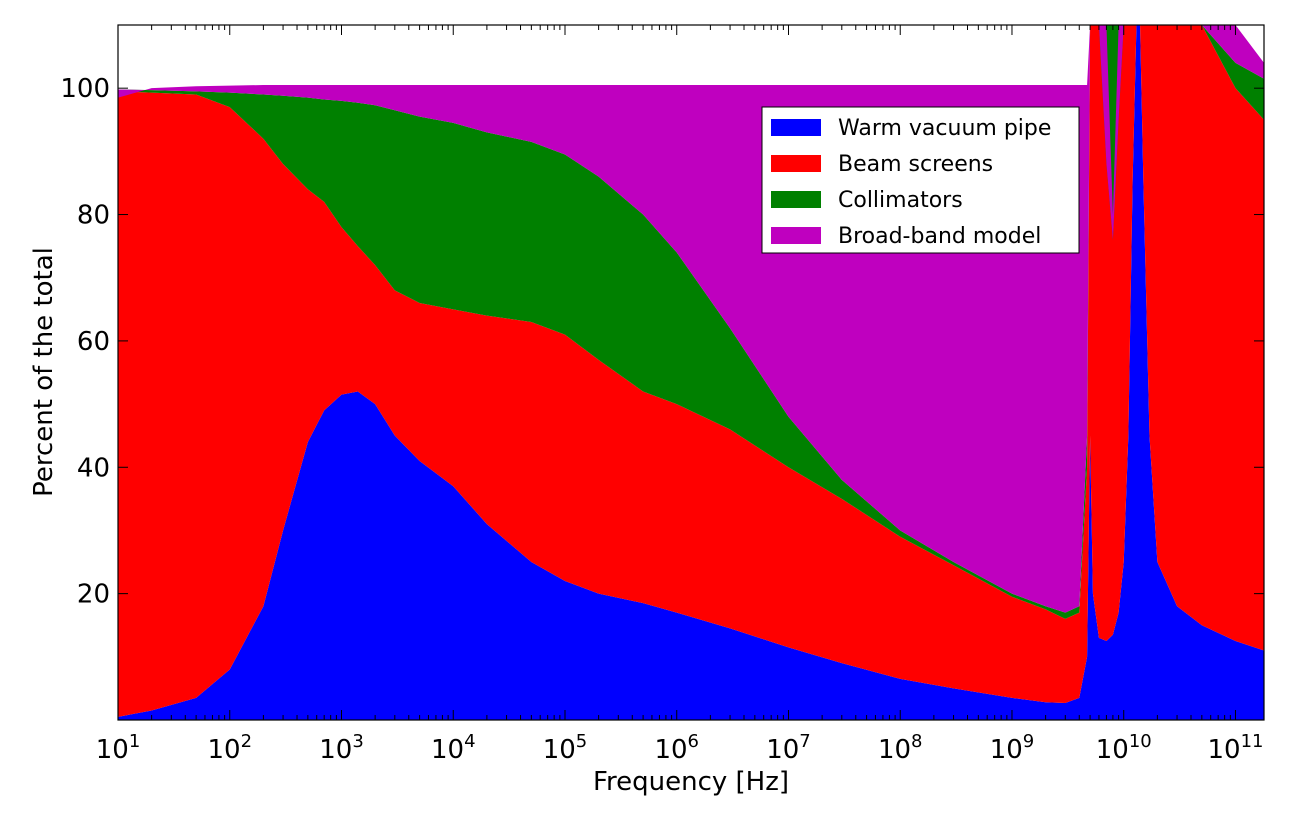 The height and width of the screenshot is (813, 1305). I want to click on x-tick-label: 10⁷, so click(788, 748).